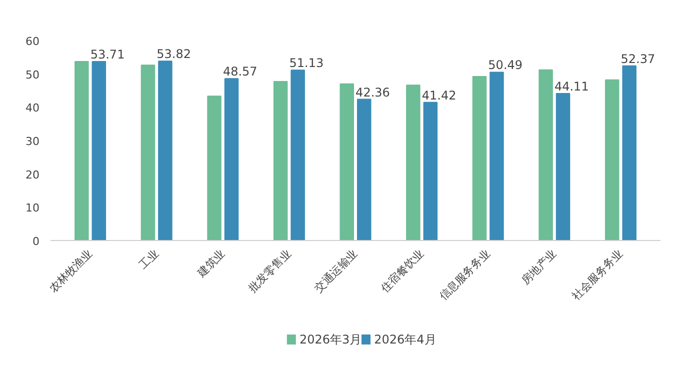  What do you see at coordinates (638, 59) in the screenshot?
I see `data-label: 52.37` at bounding box center [638, 59].